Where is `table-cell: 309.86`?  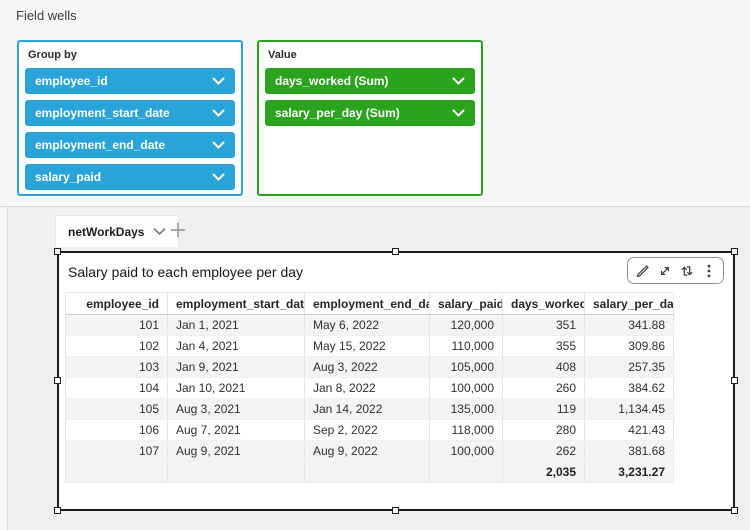
table-cell: 309.86 is located at coordinates (629, 346).